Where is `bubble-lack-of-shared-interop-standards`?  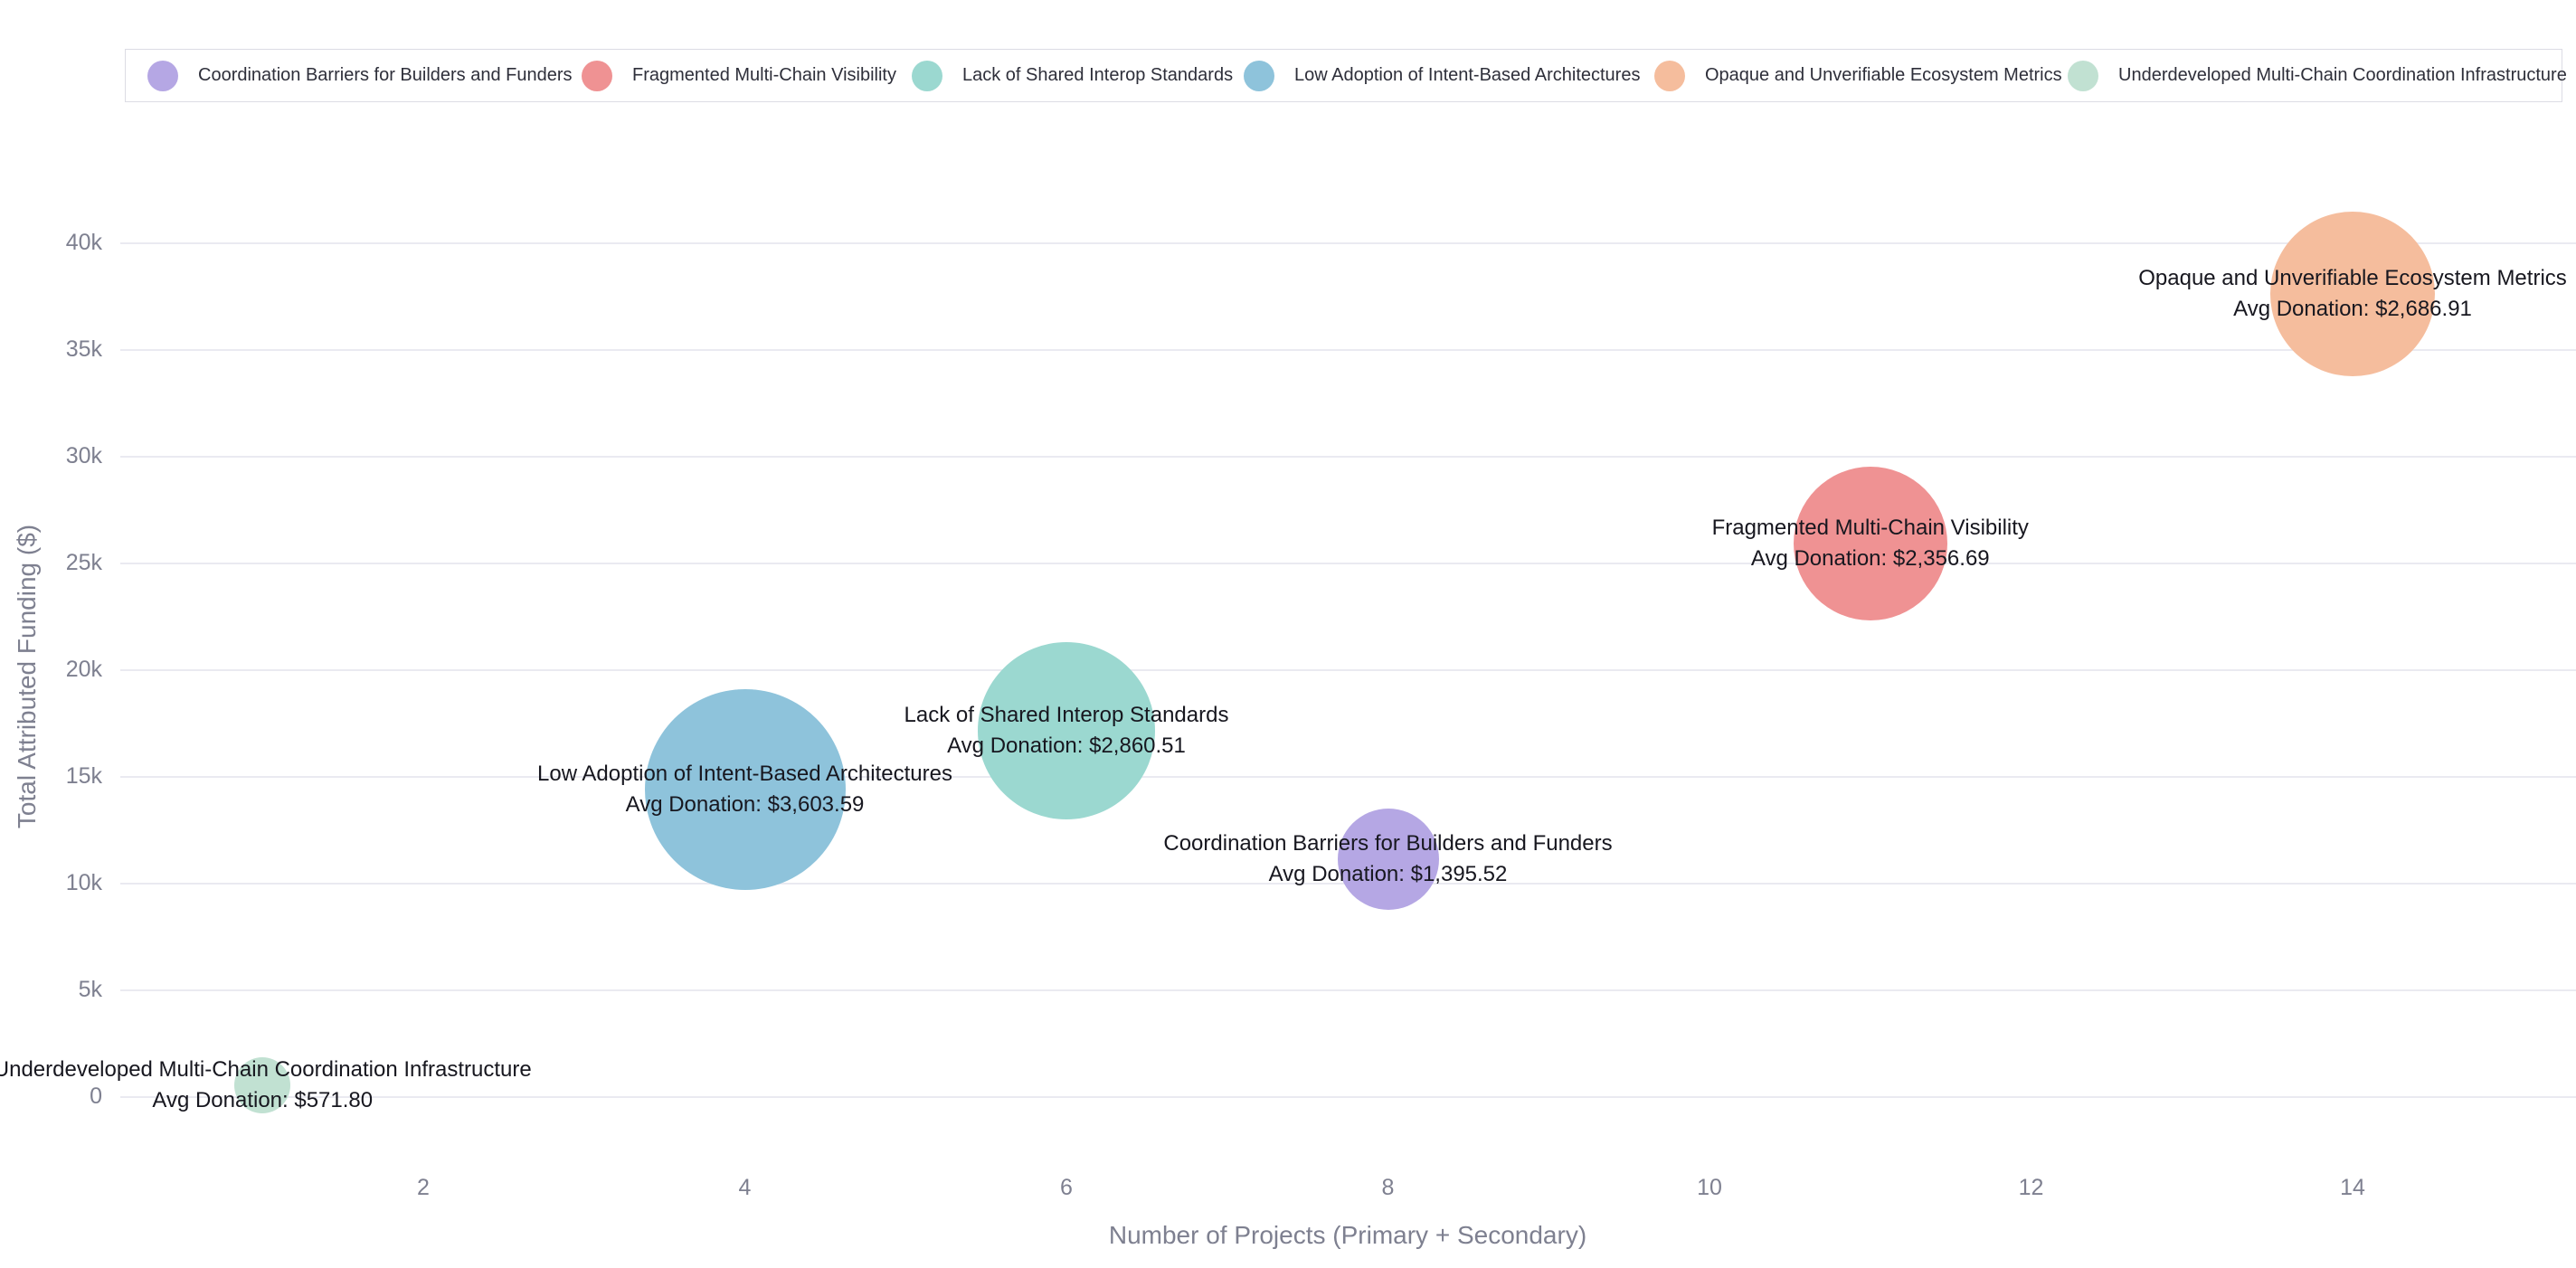 bubble-lack-of-shared-interop-standards is located at coordinates (1067, 730).